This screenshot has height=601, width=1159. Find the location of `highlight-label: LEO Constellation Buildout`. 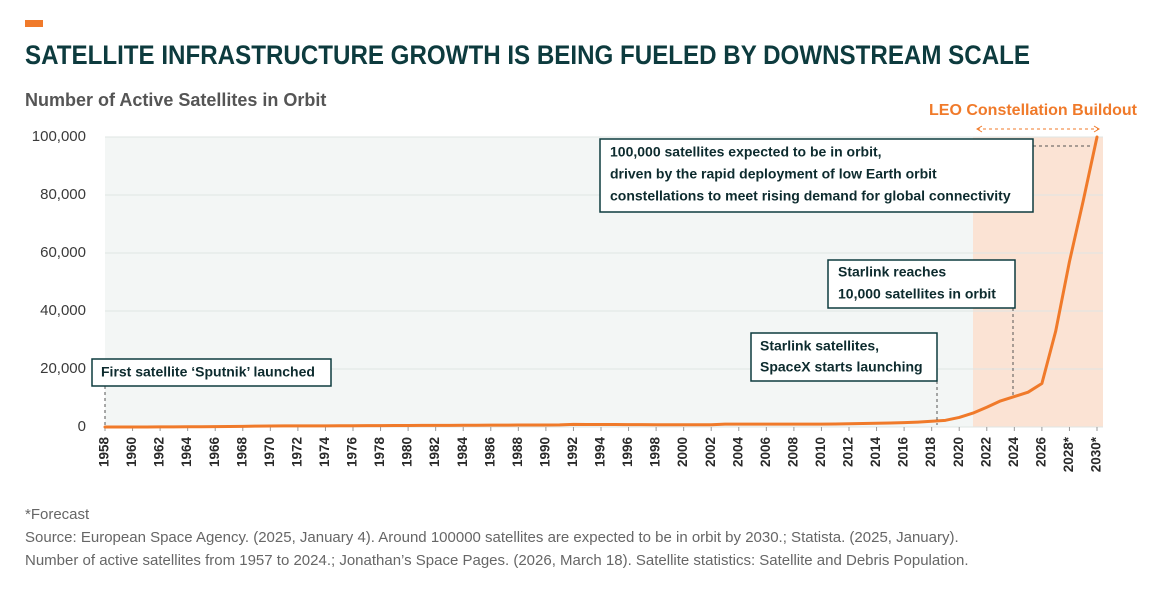

highlight-label: LEO Constellation Buildout is located at coordinates (1033, 110).